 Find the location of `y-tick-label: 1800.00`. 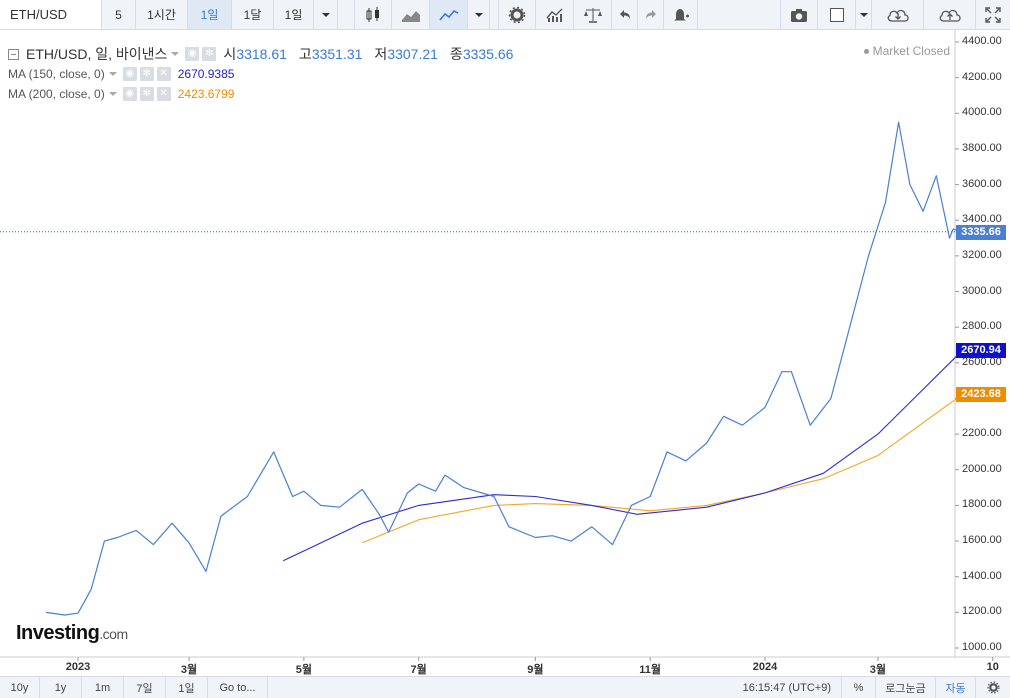

y-tick-label: 1800.00 is located at coordinates (982, 504).